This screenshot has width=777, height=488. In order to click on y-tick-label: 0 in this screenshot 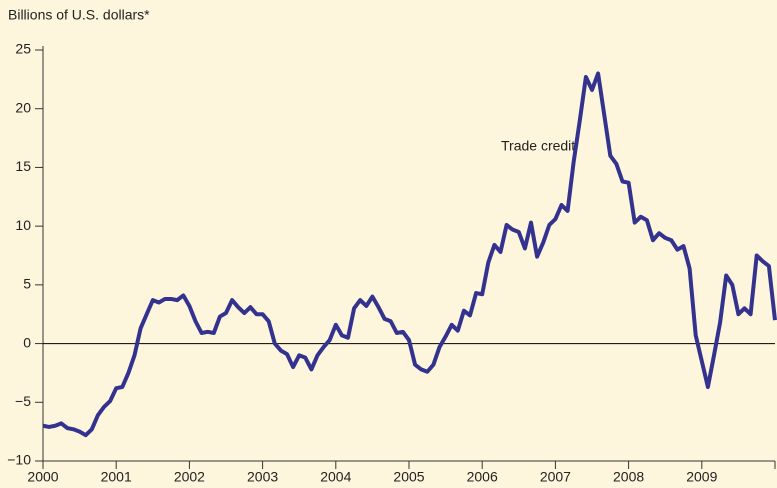, I will do `click(27, 342)`.